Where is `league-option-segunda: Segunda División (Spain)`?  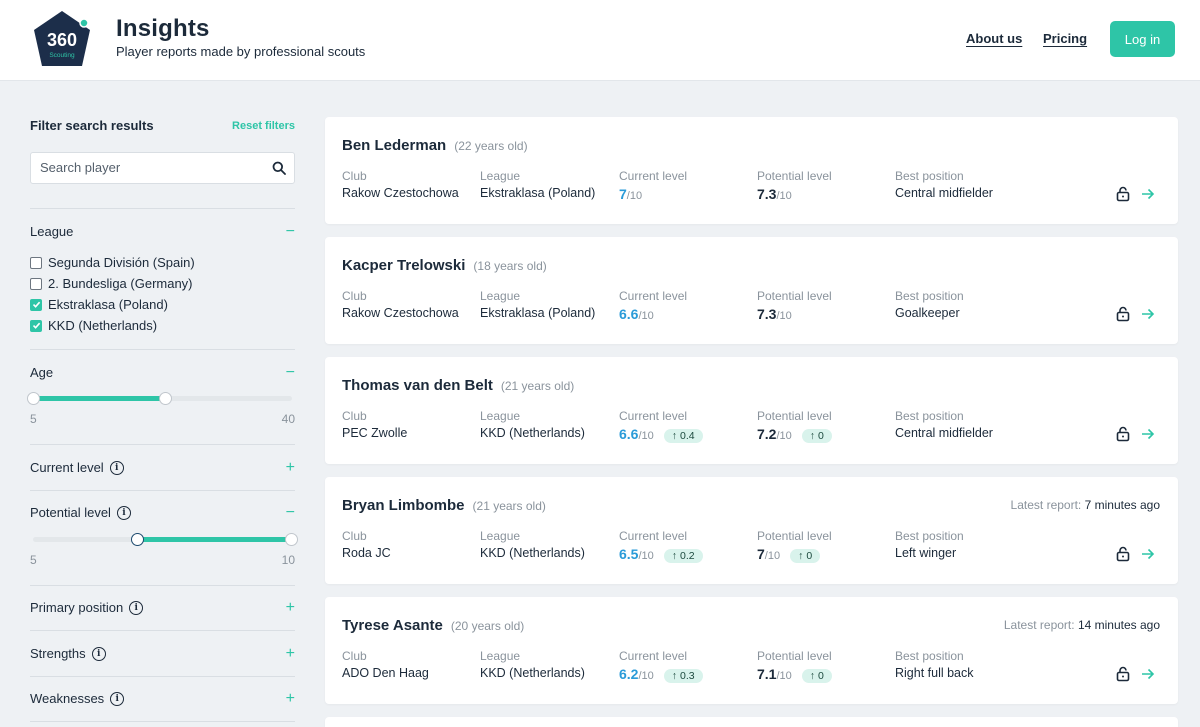
league-option-segunda: Segunda División (Spain) is located at coordinates (112, 262).